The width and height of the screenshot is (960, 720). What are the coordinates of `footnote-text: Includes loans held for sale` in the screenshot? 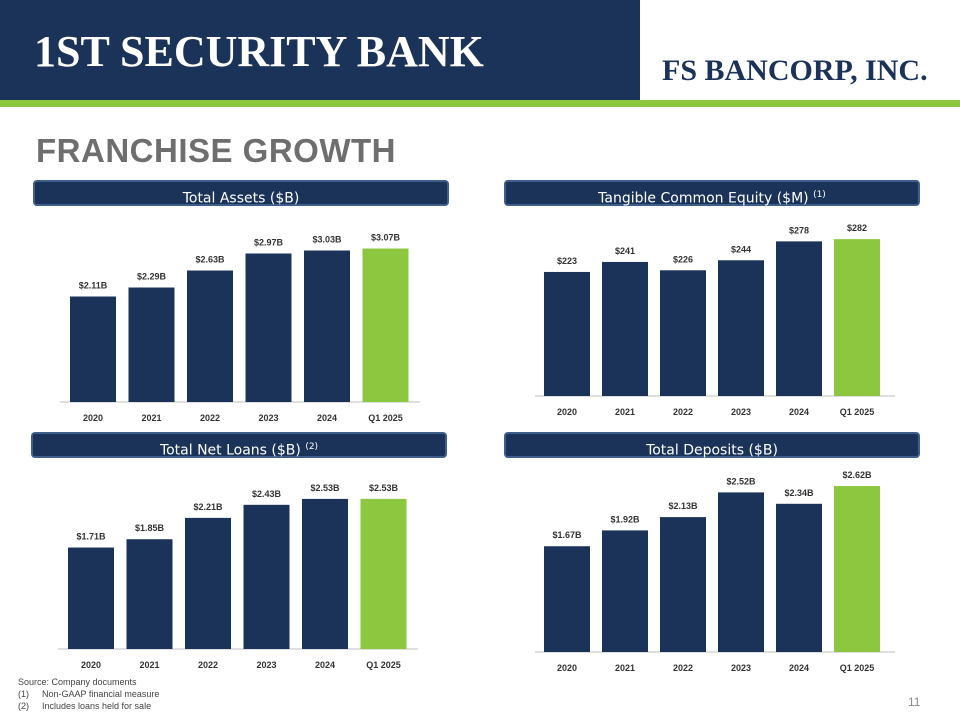 It's located at (97, 706).